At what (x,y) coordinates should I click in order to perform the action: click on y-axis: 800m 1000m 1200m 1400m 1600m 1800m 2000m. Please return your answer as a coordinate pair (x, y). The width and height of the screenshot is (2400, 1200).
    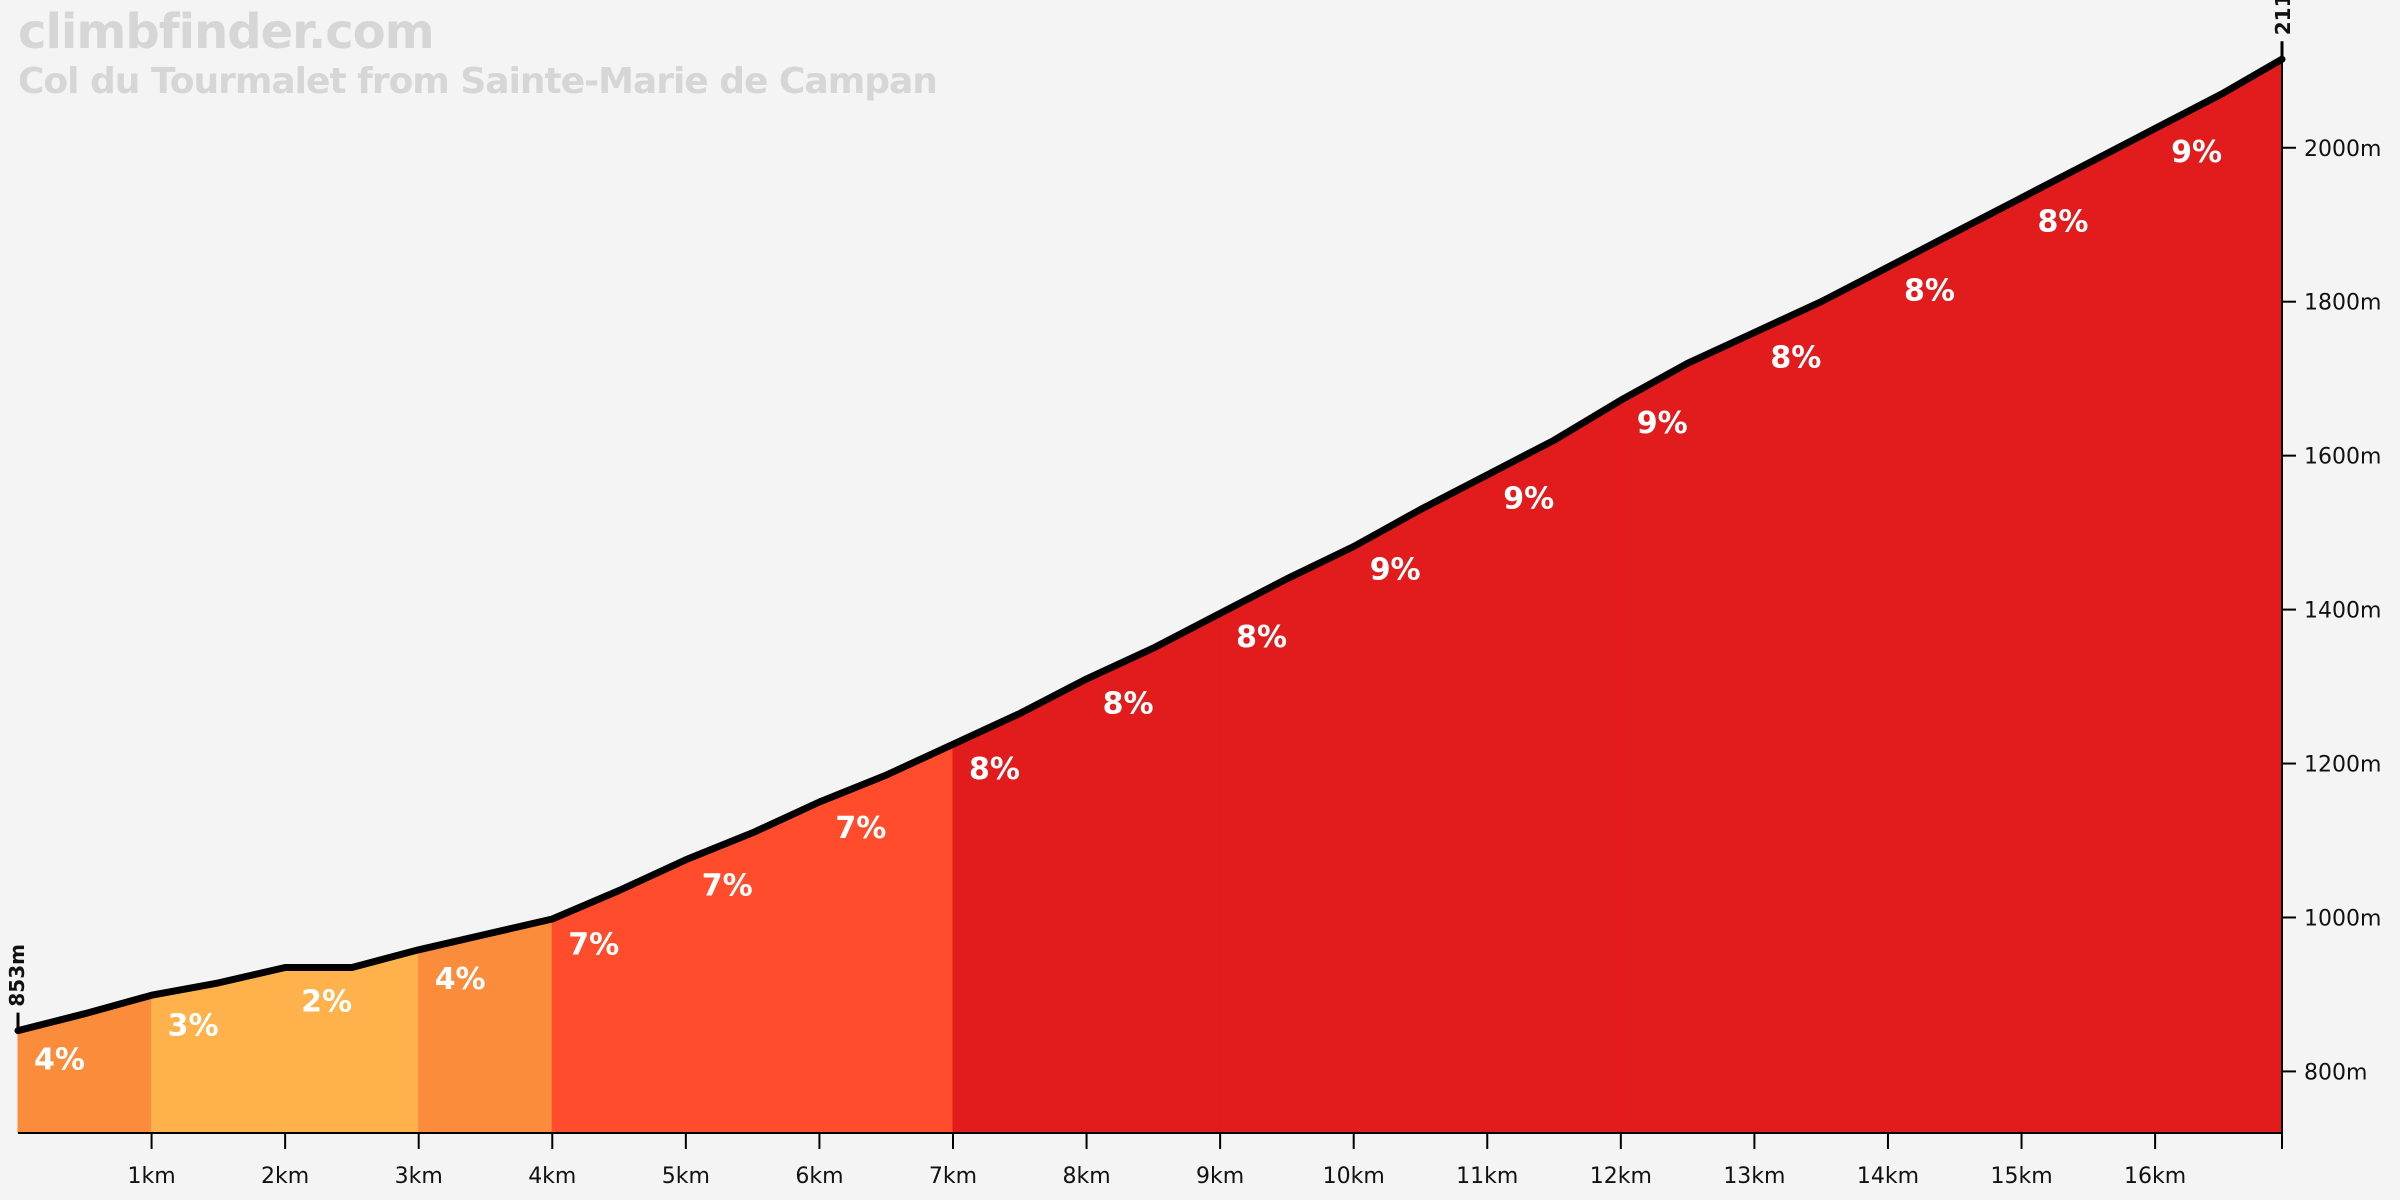
    Looking at the image, I should click on (2331, 596).